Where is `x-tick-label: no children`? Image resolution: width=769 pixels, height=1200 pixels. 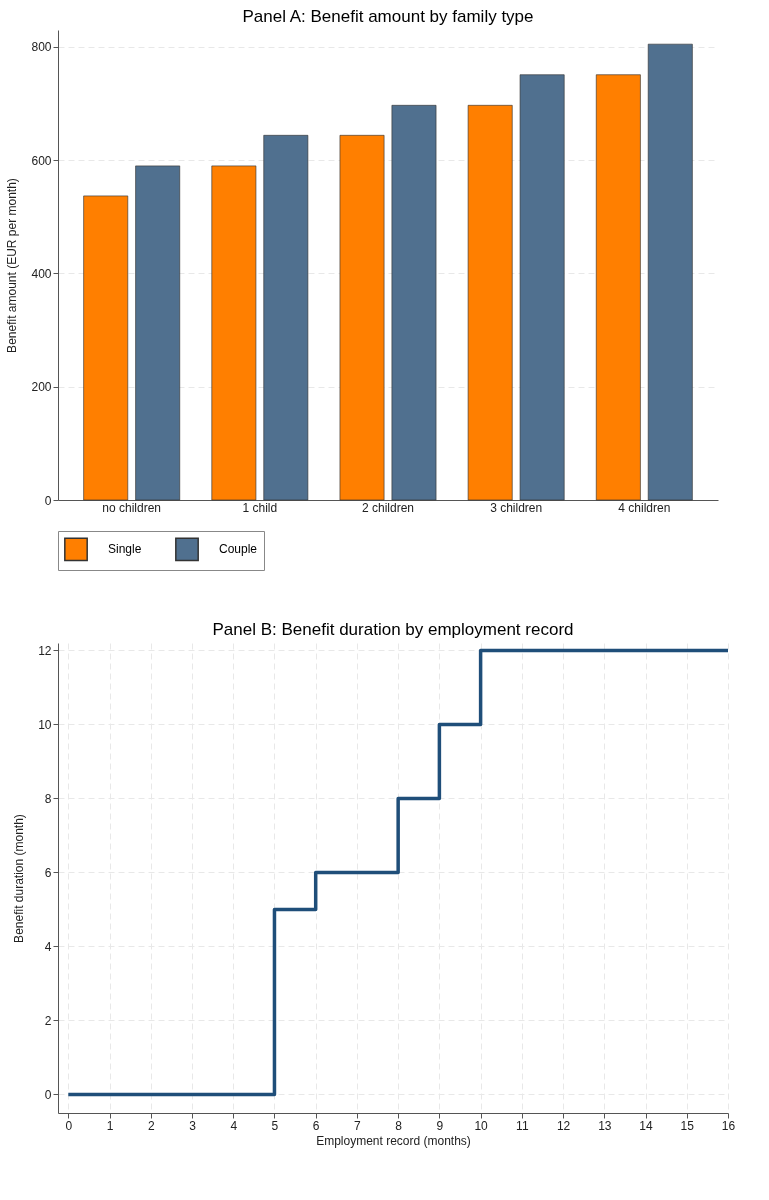
x-tick-label: no children is located at coordinates (132, 507).